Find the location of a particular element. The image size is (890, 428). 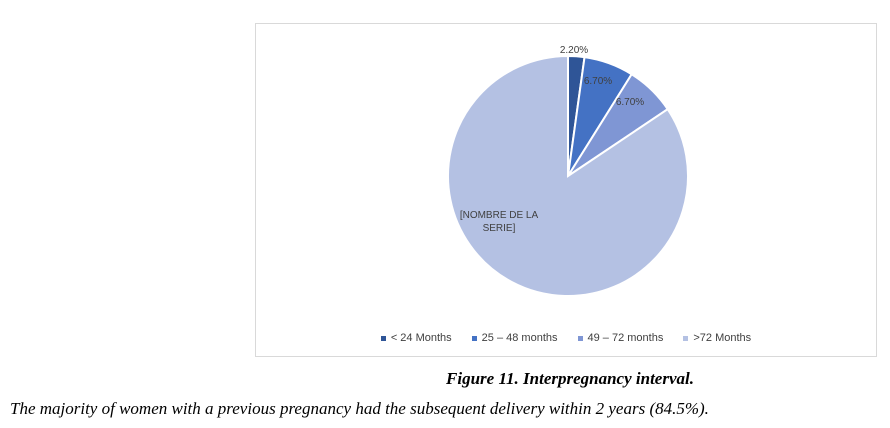

data-label-gt72: [NOMBRE DE LA SERIE] is located at coordinates (499, 222).